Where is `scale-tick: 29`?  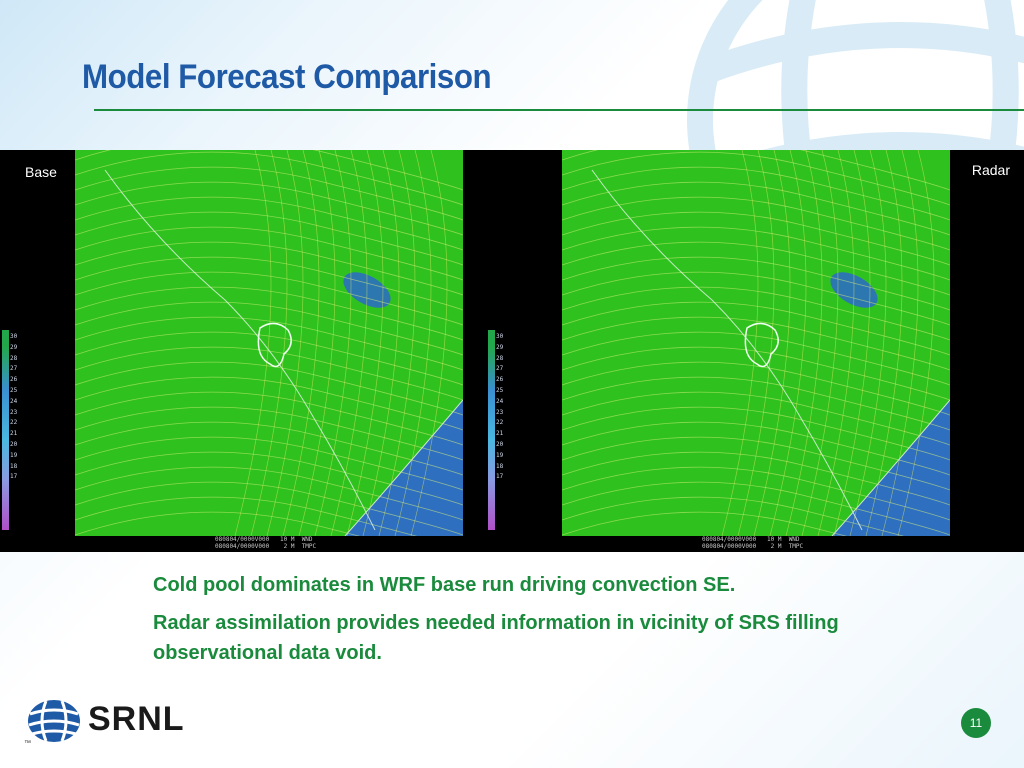 scale-tick: 29 is located at coordinates (500, 347).